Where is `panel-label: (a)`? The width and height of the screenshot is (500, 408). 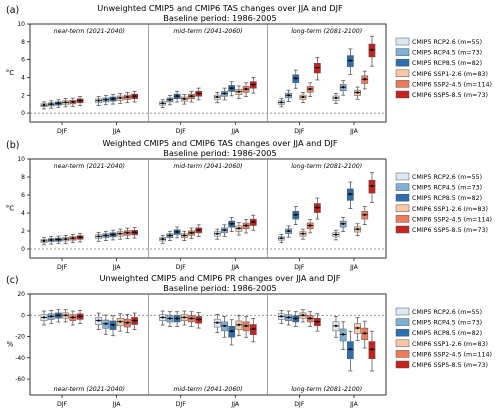 panel-label: (a) is located at coordinates (12, 10).